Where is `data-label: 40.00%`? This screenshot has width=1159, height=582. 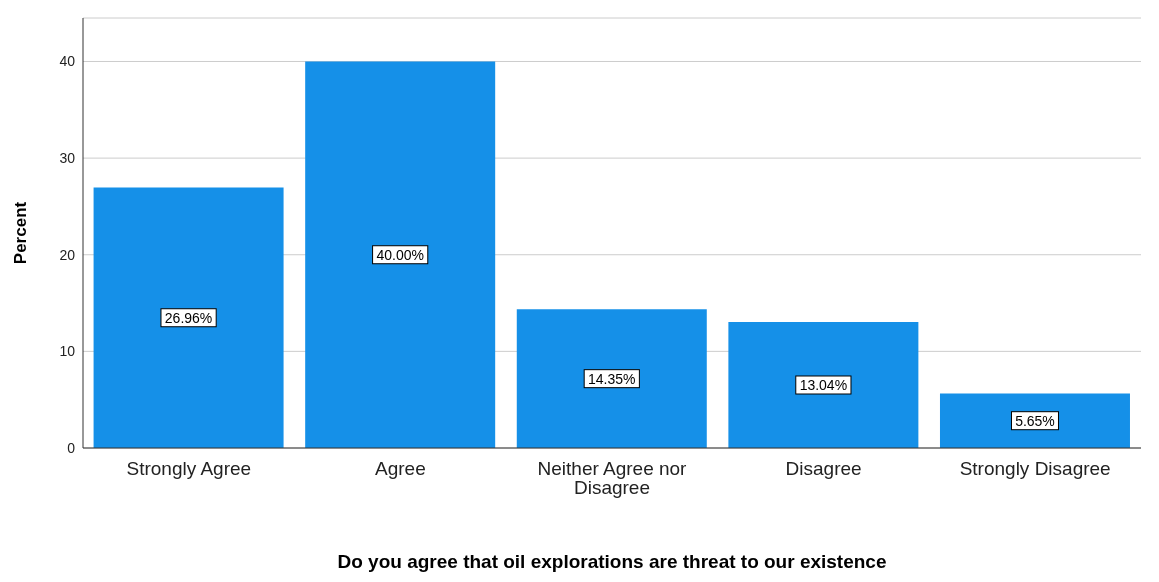
data-label: 40.00% is located at coordinates (400, 254).